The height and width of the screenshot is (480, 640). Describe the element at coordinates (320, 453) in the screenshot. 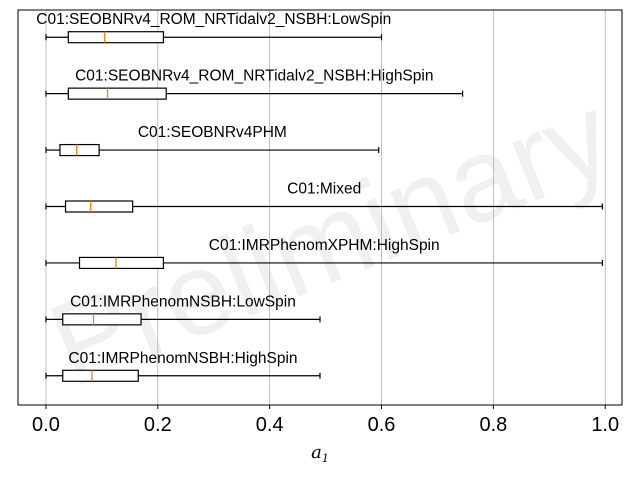

I see `x-axis-label: a1` at that location.